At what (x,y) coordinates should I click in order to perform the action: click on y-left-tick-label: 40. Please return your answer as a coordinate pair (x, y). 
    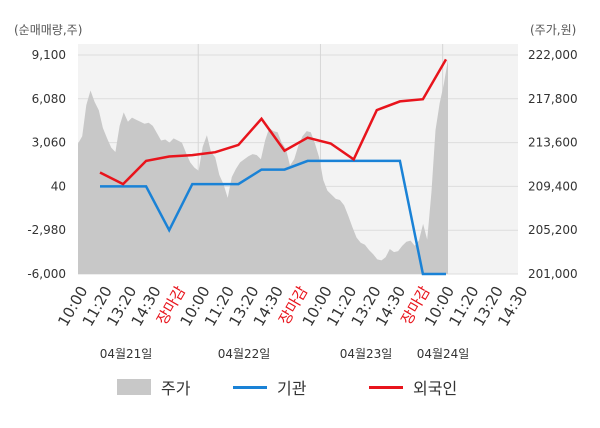
    Looking at the image, I should click on (58, 186).